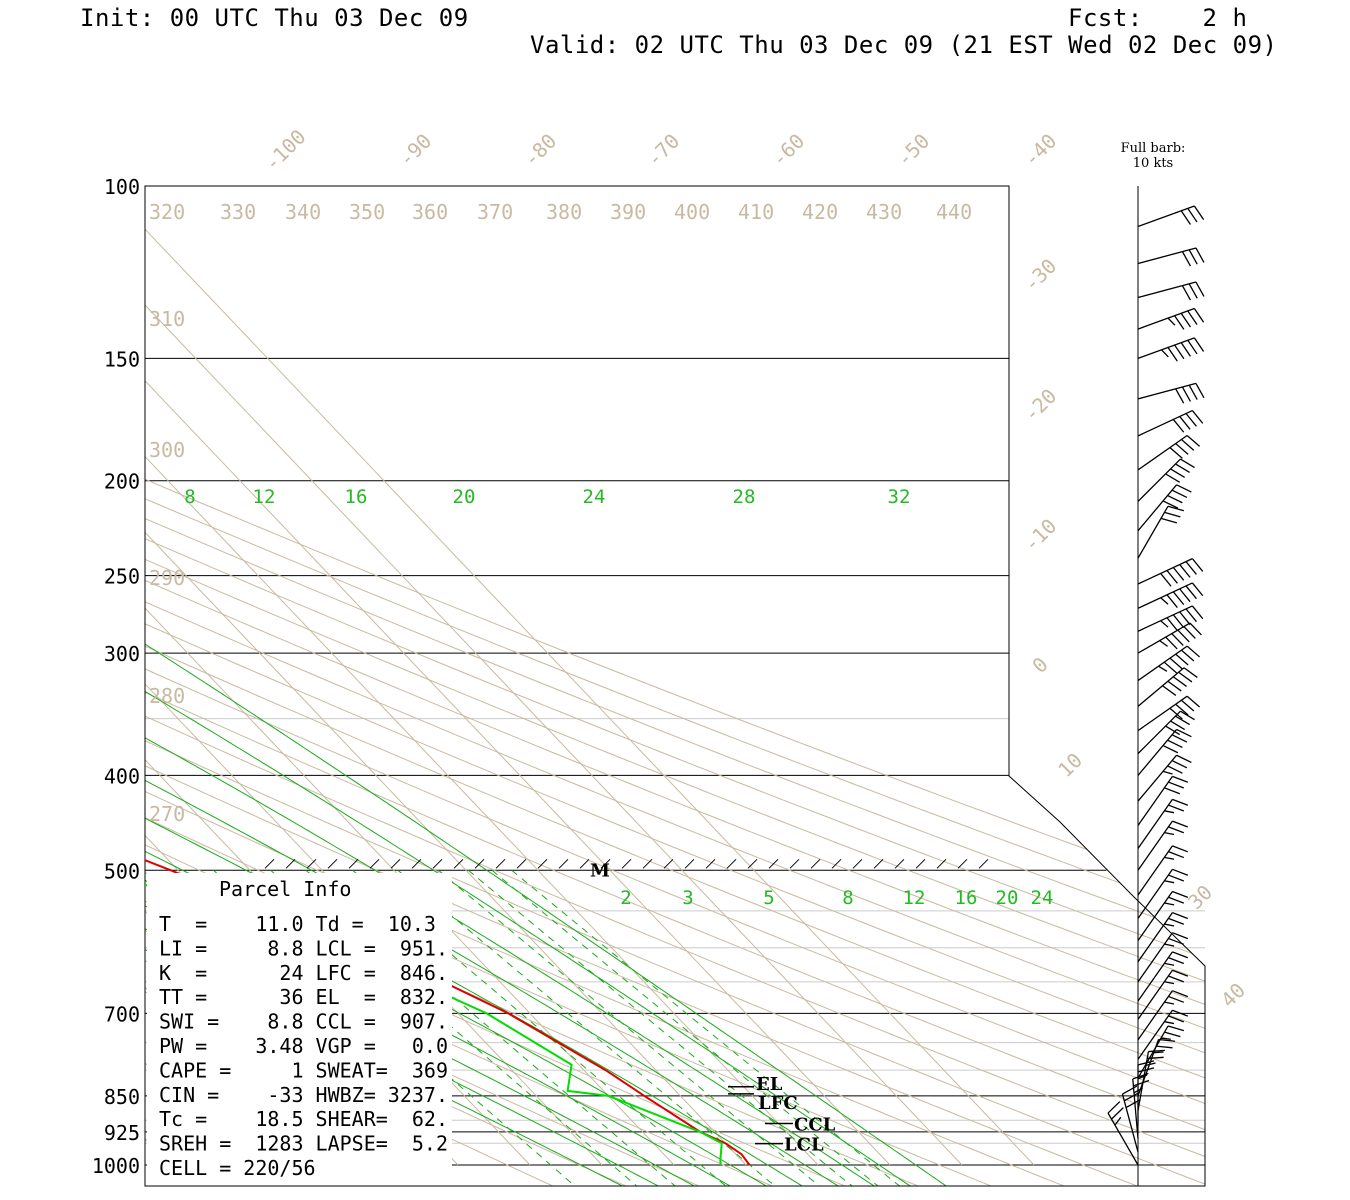 This screenshot has height=1200, width=1350. What do you see at coordinates (600, 870) in the screenshot?
I see `level-marker-m: M` at bounding box center [600, 870].